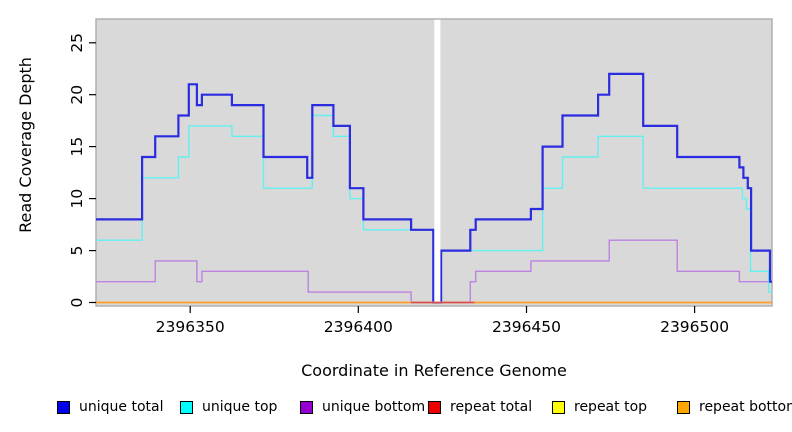 The width and height of the screenshot is (792, 432). What do you see at coordinates (25, 145) in the screenshot?
I see `y-axis-title: Read Coverage Depth` at bounding box center [25, 145].